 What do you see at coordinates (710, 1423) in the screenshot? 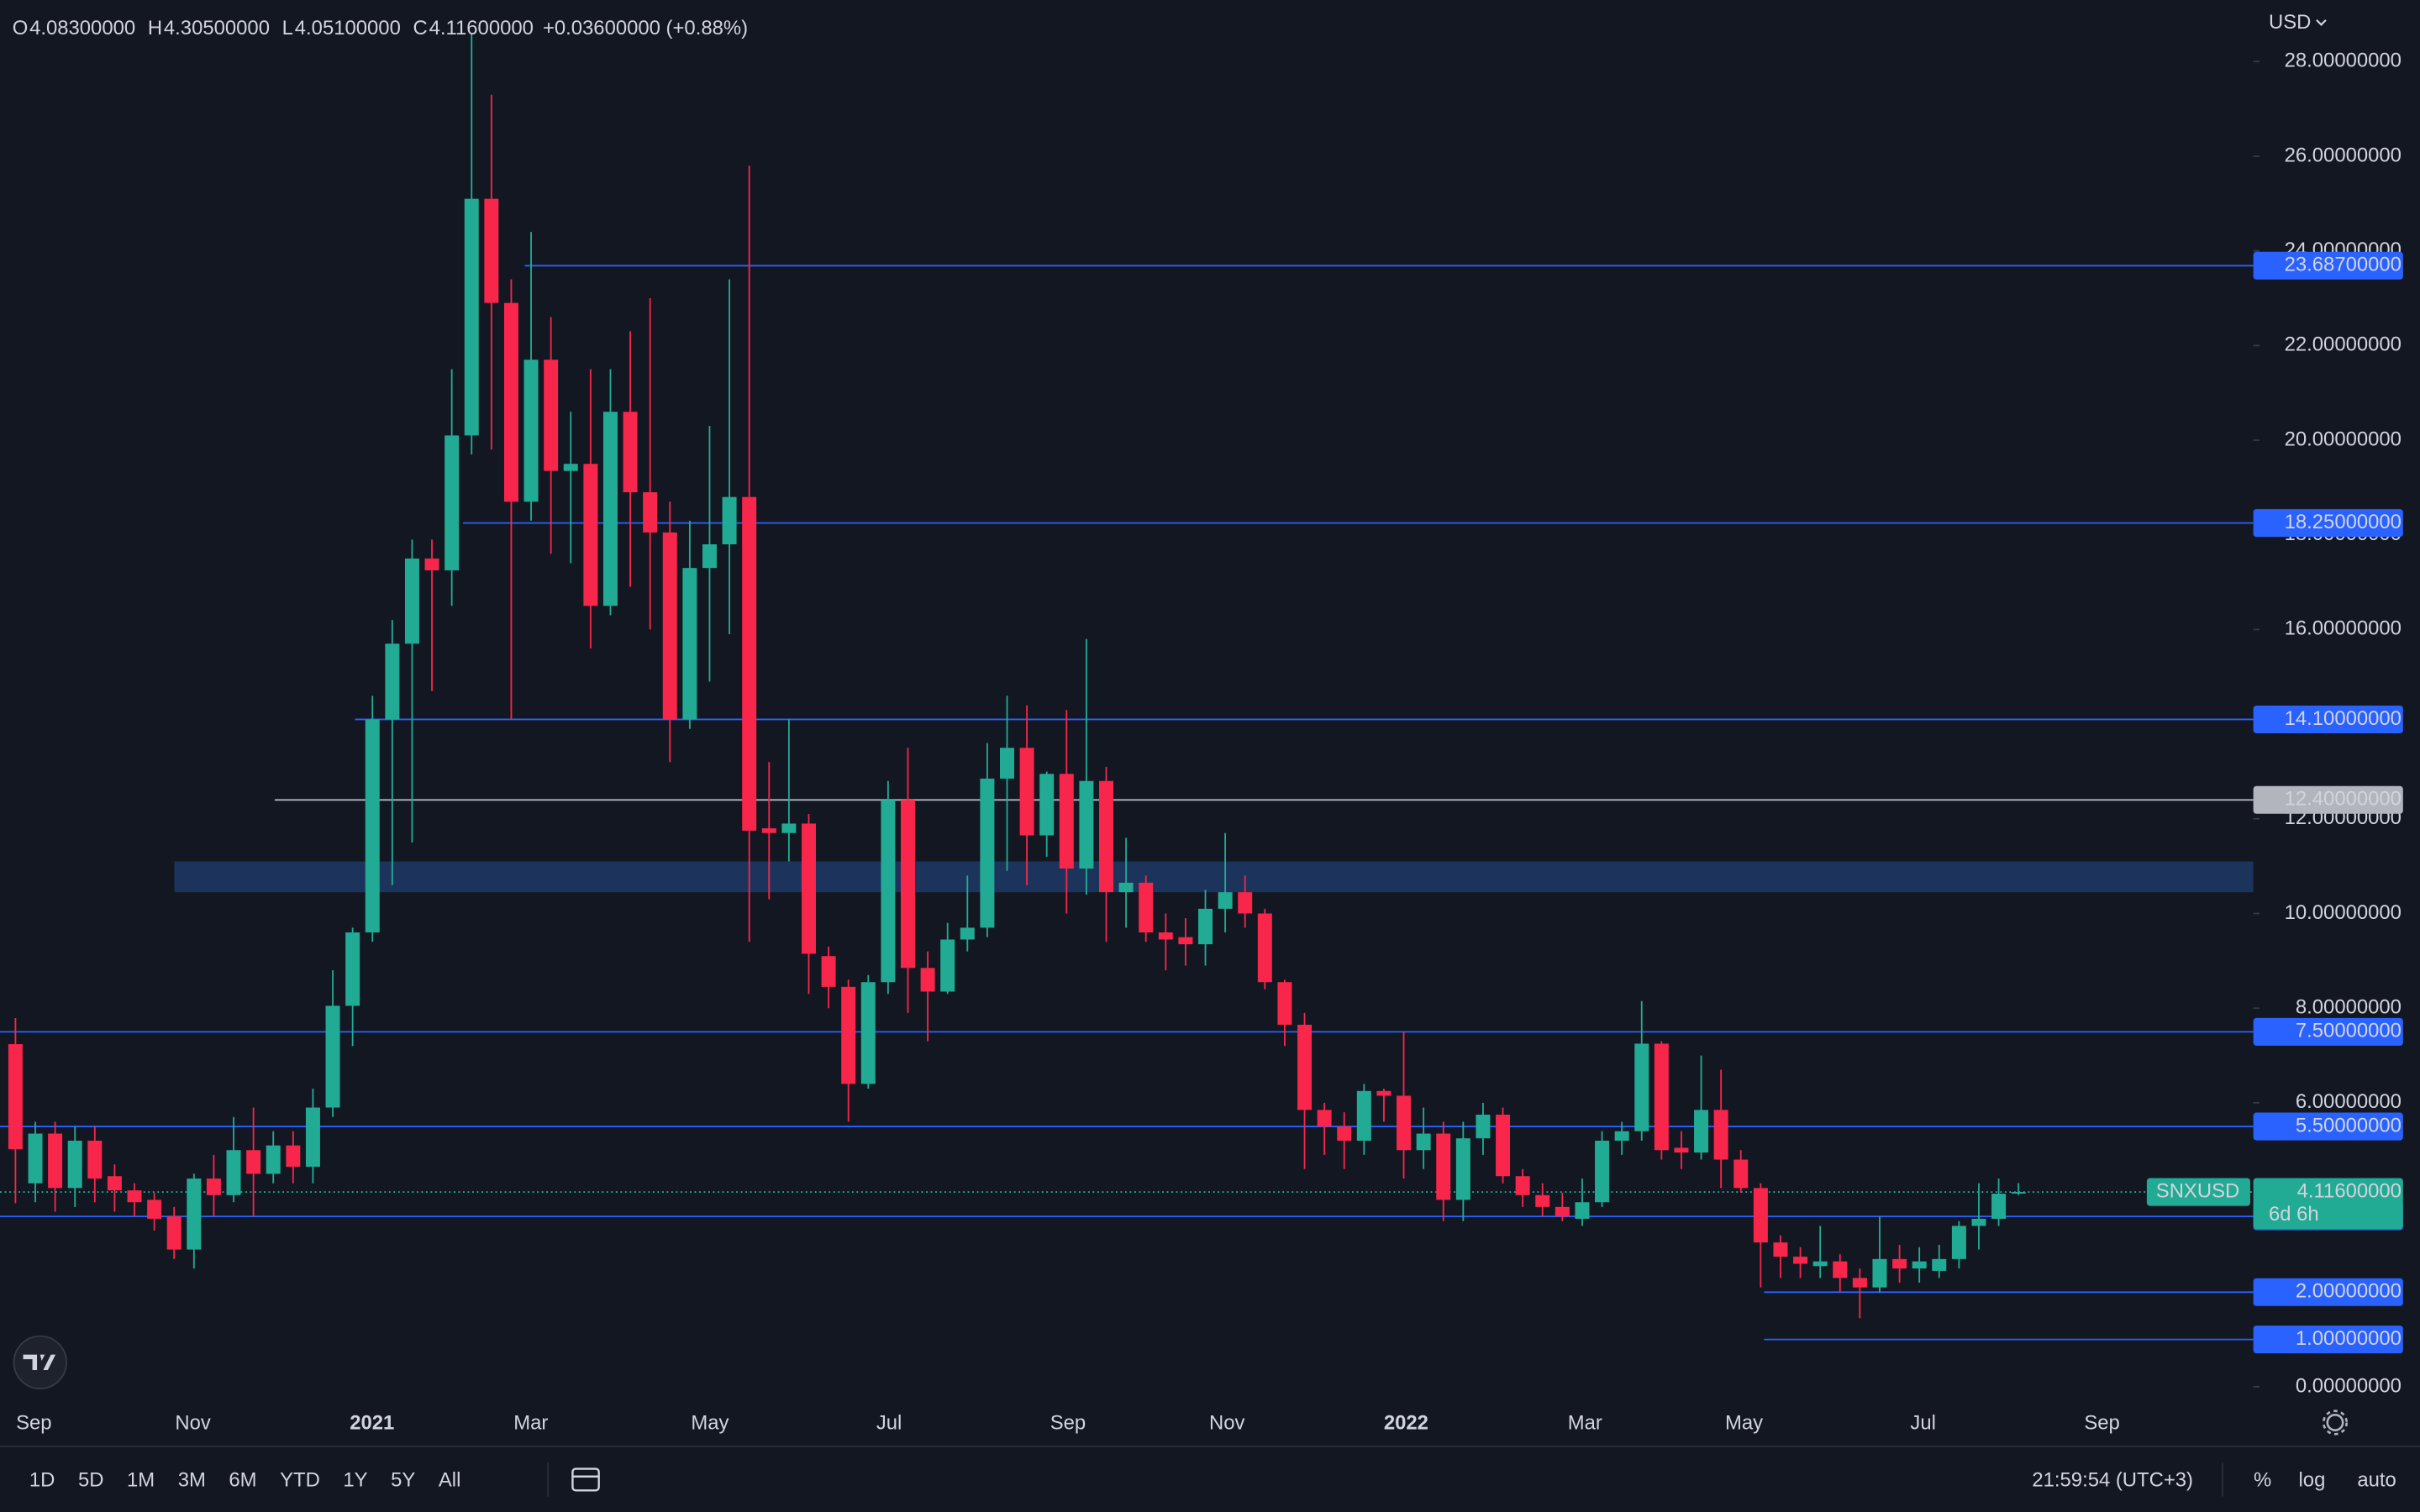
I see `x-tick-label: May` at bounding box center [710, 1423].